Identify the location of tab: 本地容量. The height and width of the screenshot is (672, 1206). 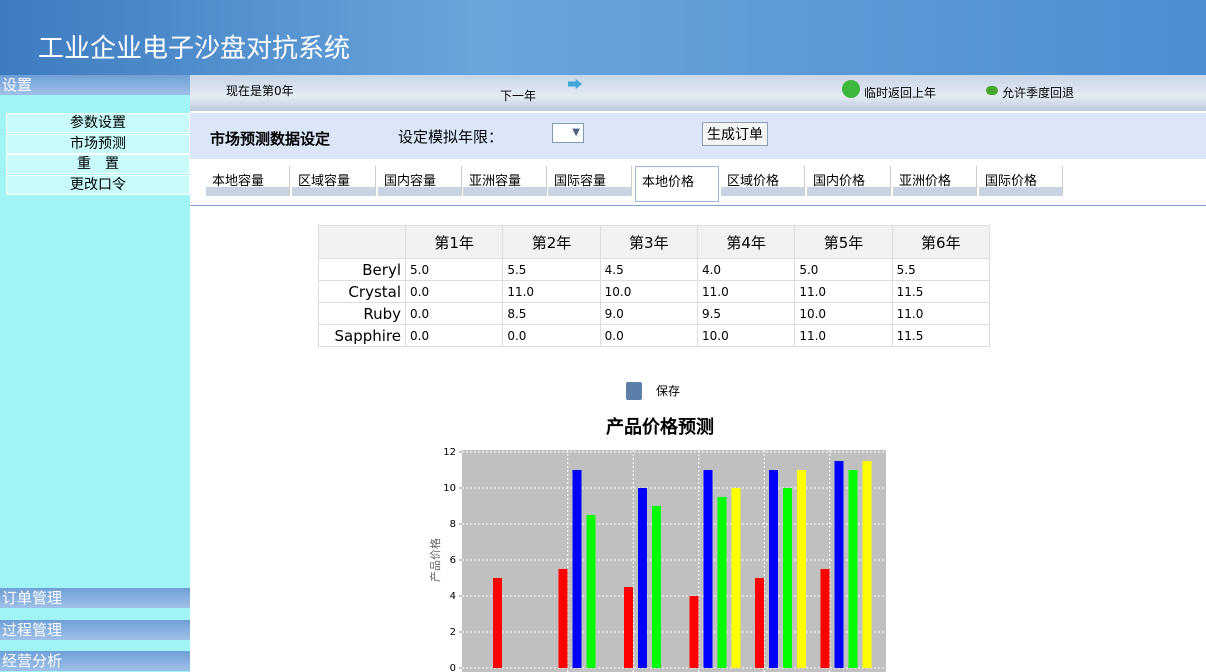
(248, 181).